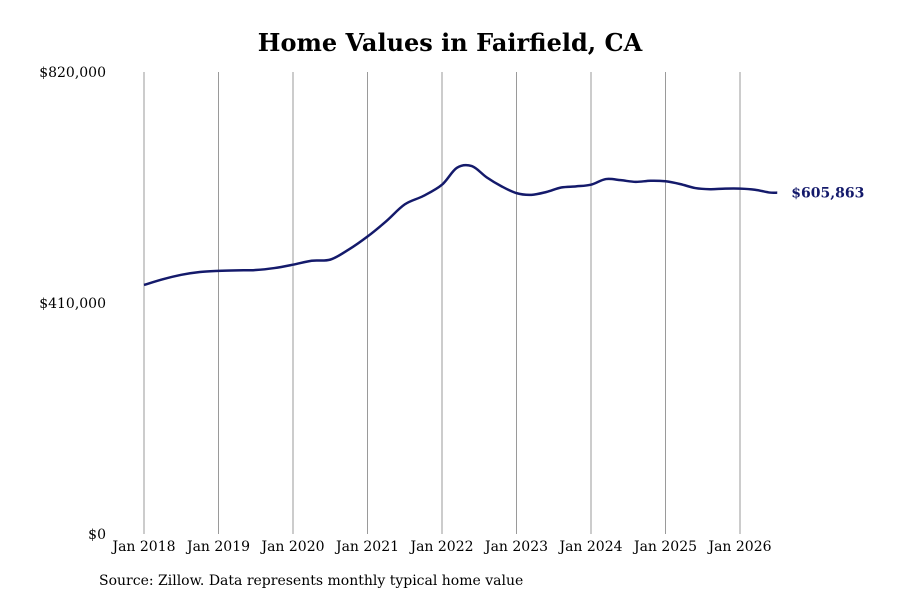 The width and height of the screenshot is (900, 600). Describe the element at coordinates (97, 535) in the screenshot. I see `y-tick-label: $0` at that location.